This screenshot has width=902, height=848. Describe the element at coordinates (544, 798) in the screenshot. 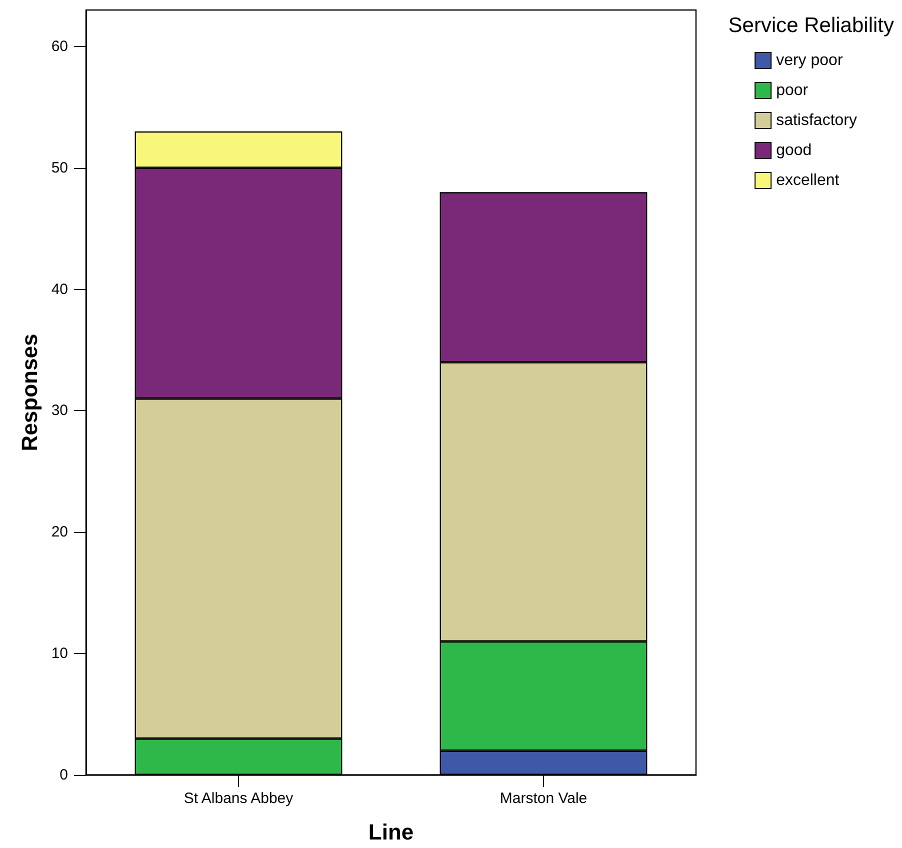

I see `x-tick-label: Marston Vale` at that location.